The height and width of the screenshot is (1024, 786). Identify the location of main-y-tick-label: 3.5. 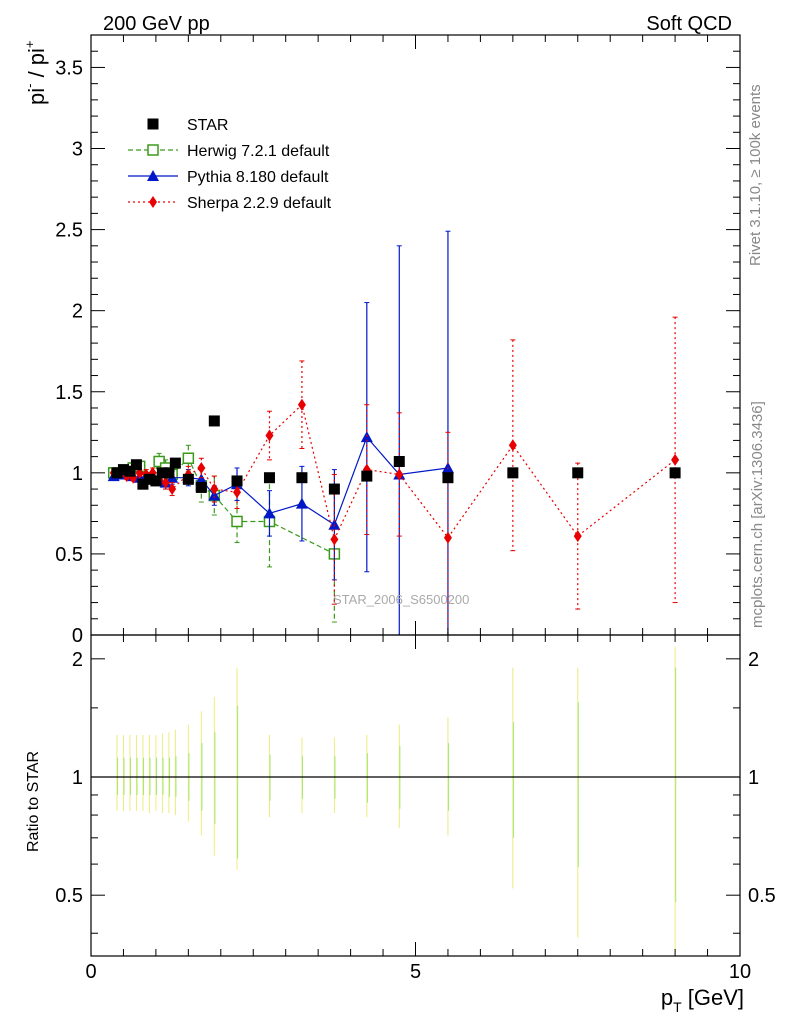
(69, 68).